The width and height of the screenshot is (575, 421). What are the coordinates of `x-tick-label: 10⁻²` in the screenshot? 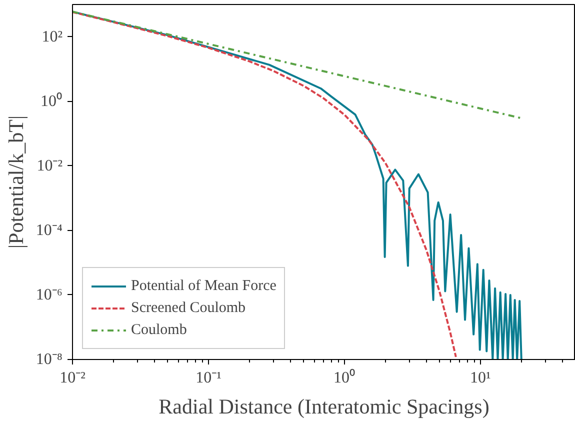 It's located at (73, 378).